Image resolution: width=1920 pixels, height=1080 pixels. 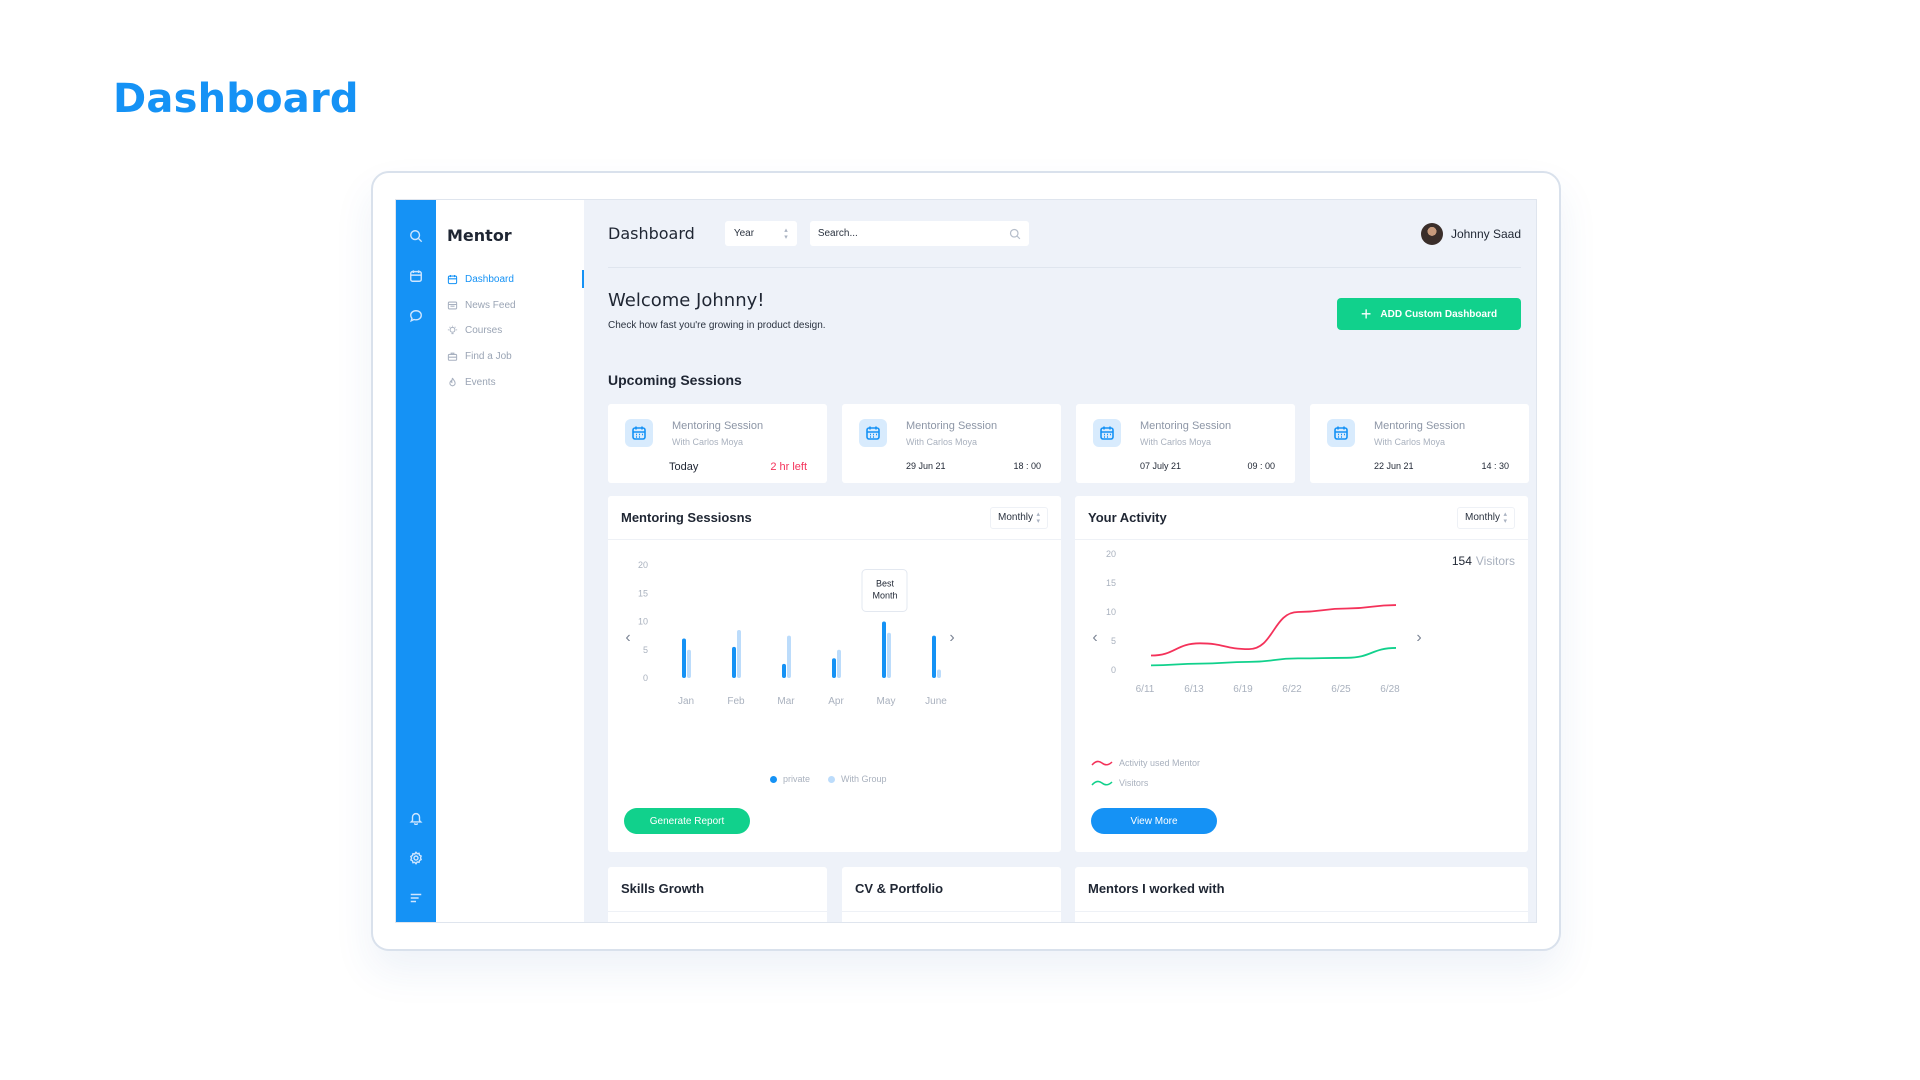 I want to click on x-tick-label: 6/28, so click(x=1390, y=689).